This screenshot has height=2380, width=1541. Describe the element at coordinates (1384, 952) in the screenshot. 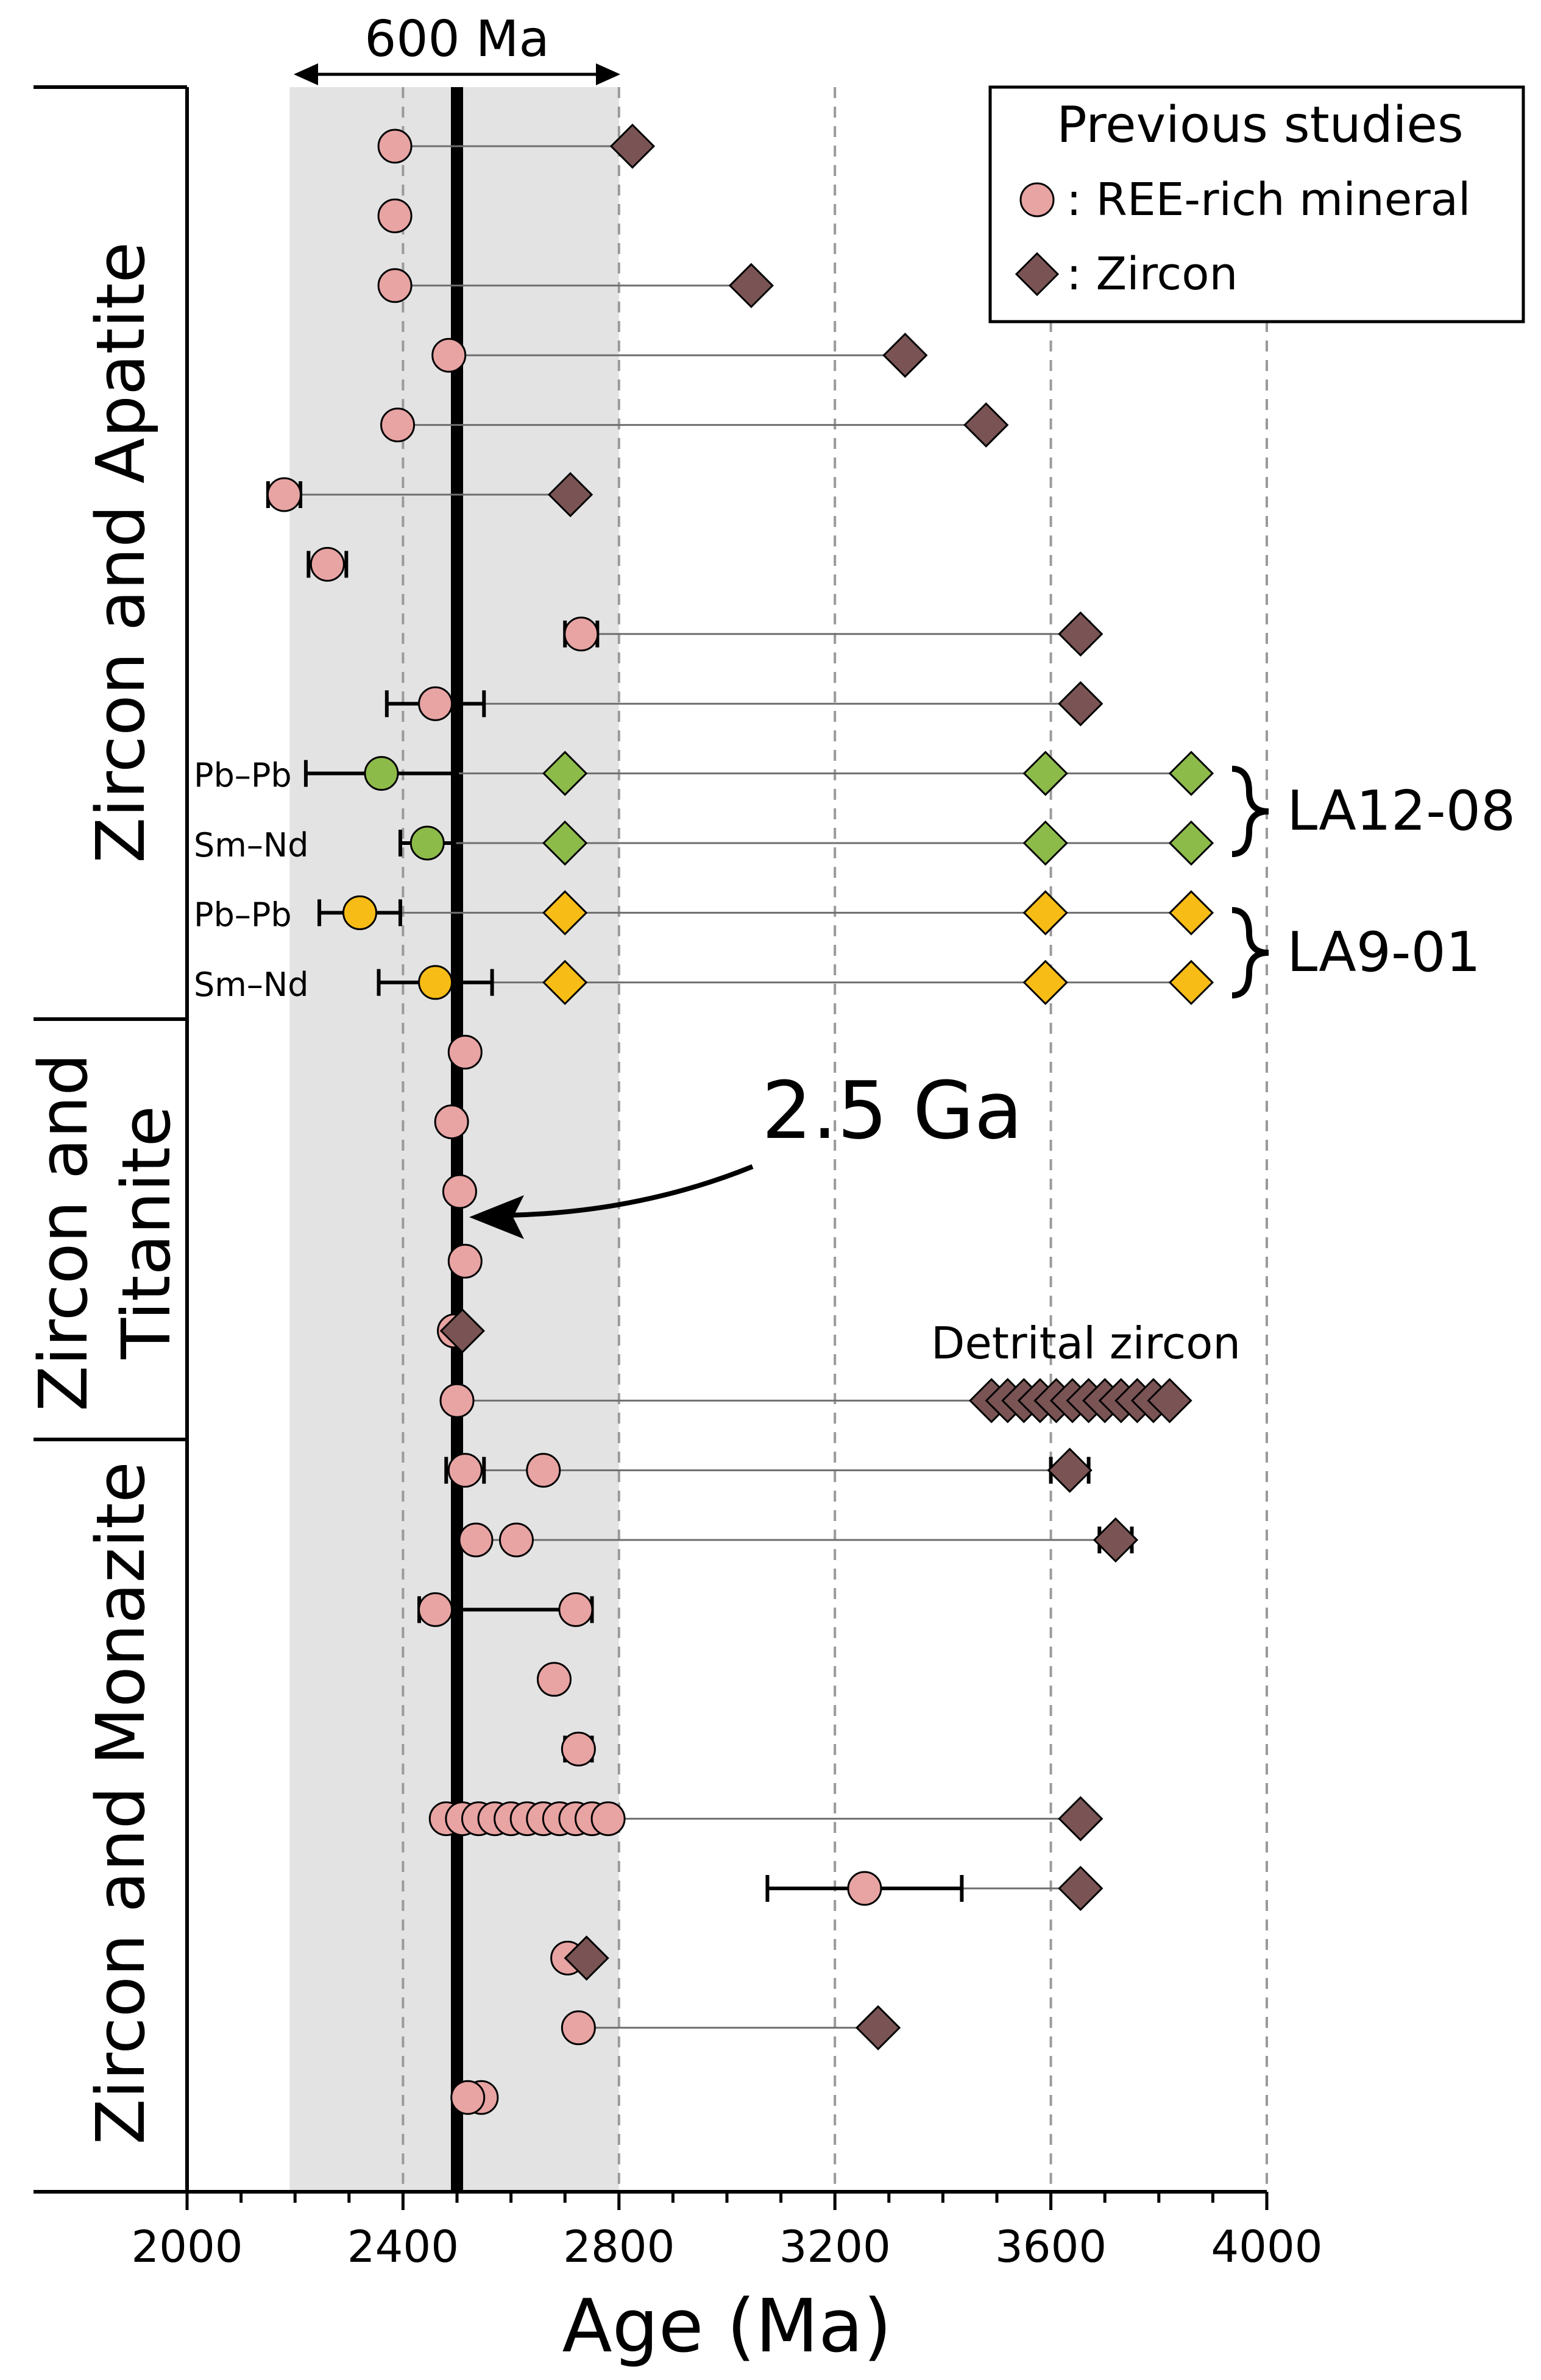

I see `brace-label-la9-01: LA9-01` at that location.